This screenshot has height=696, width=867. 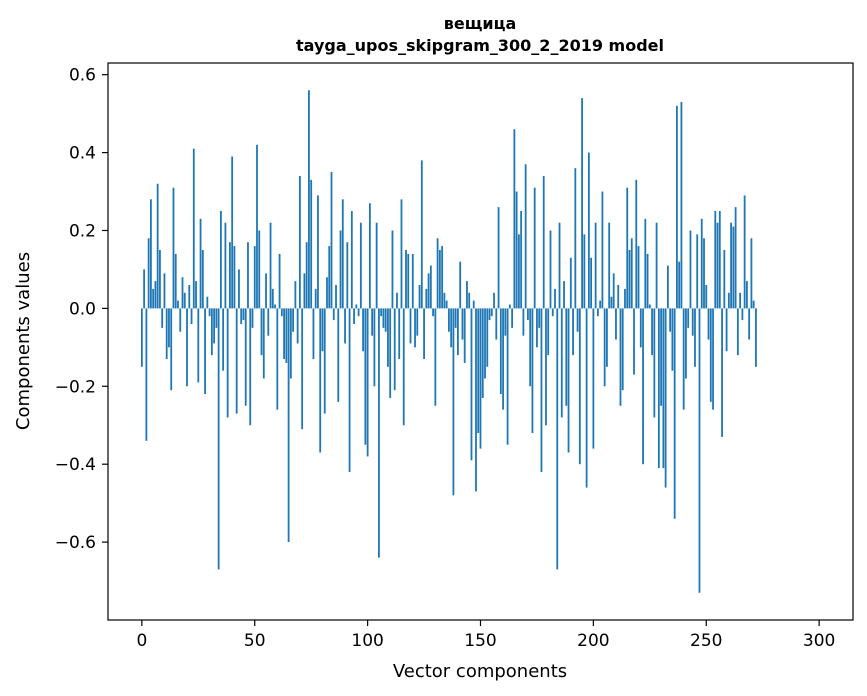 I want to click on x-tick-label: 300, so click(x=819, y=641).